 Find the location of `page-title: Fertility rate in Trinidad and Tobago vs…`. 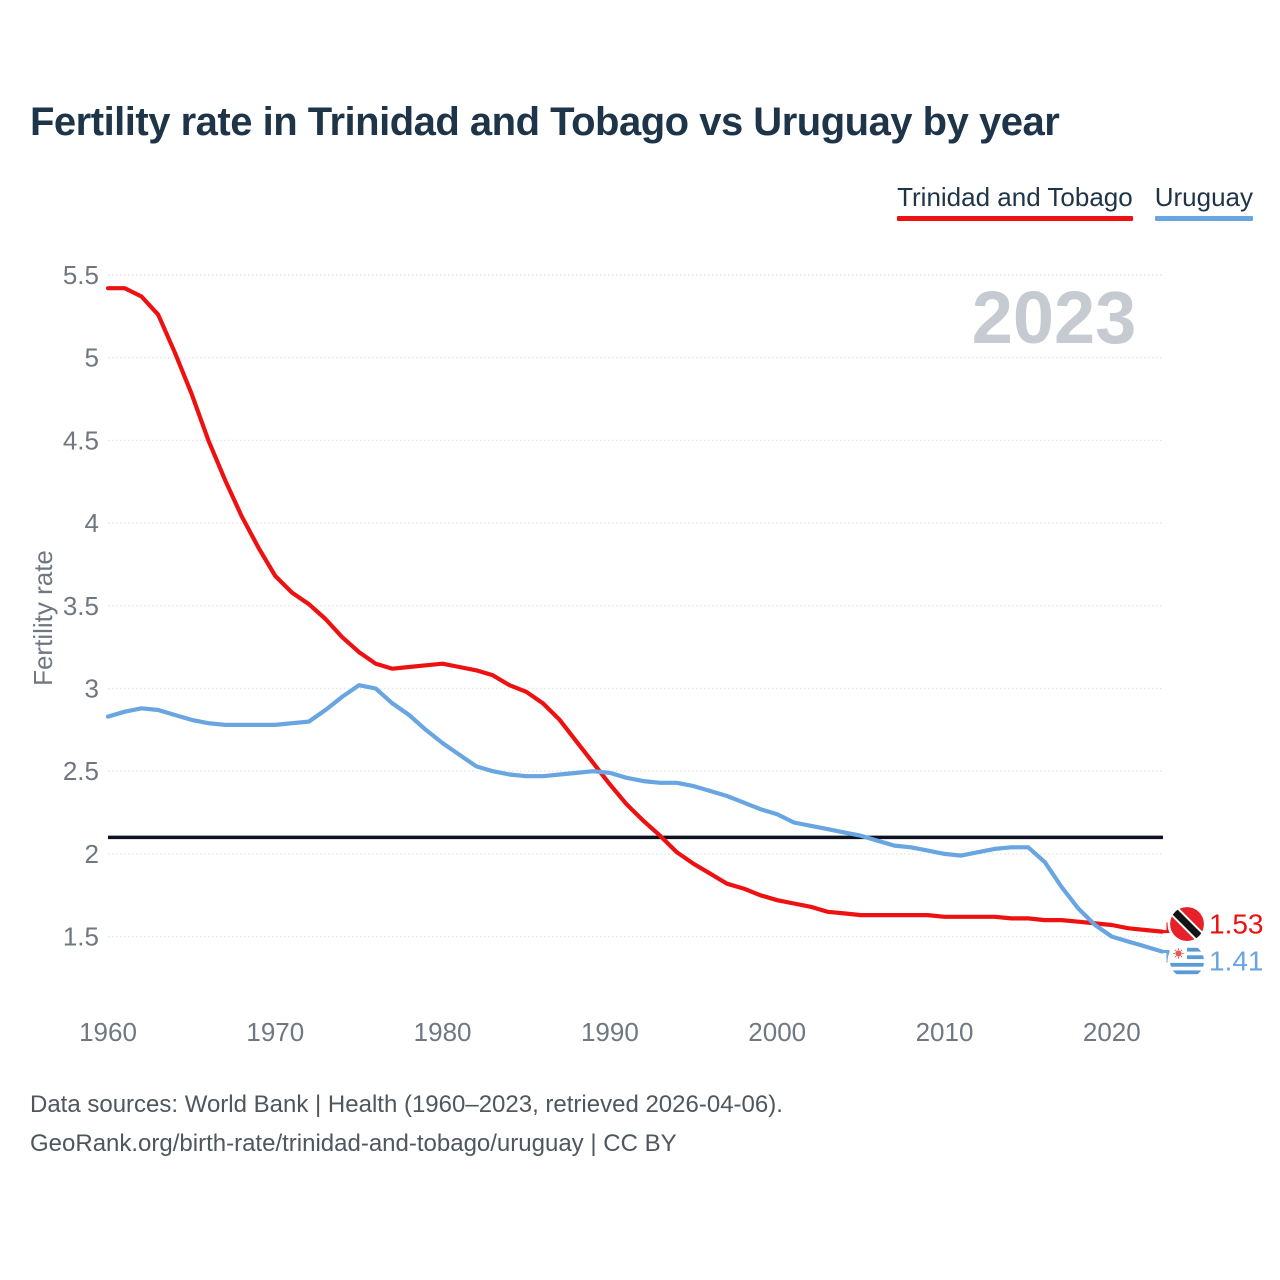

page-title: Fertility rate in Trinidad and Tobago vs… is located at coordinates (545, 122).